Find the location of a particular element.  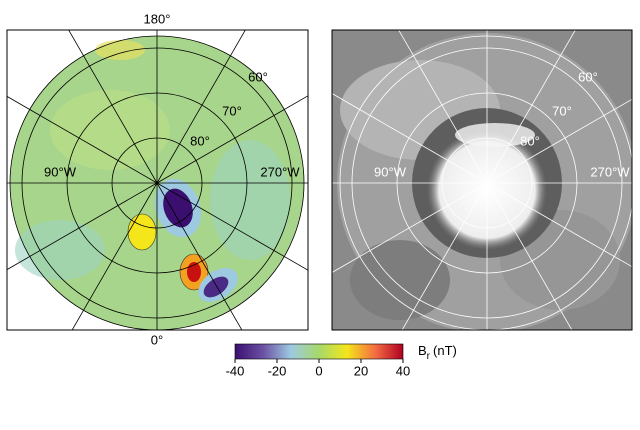

tick-label: 0 is located at coordinates (318, 370).